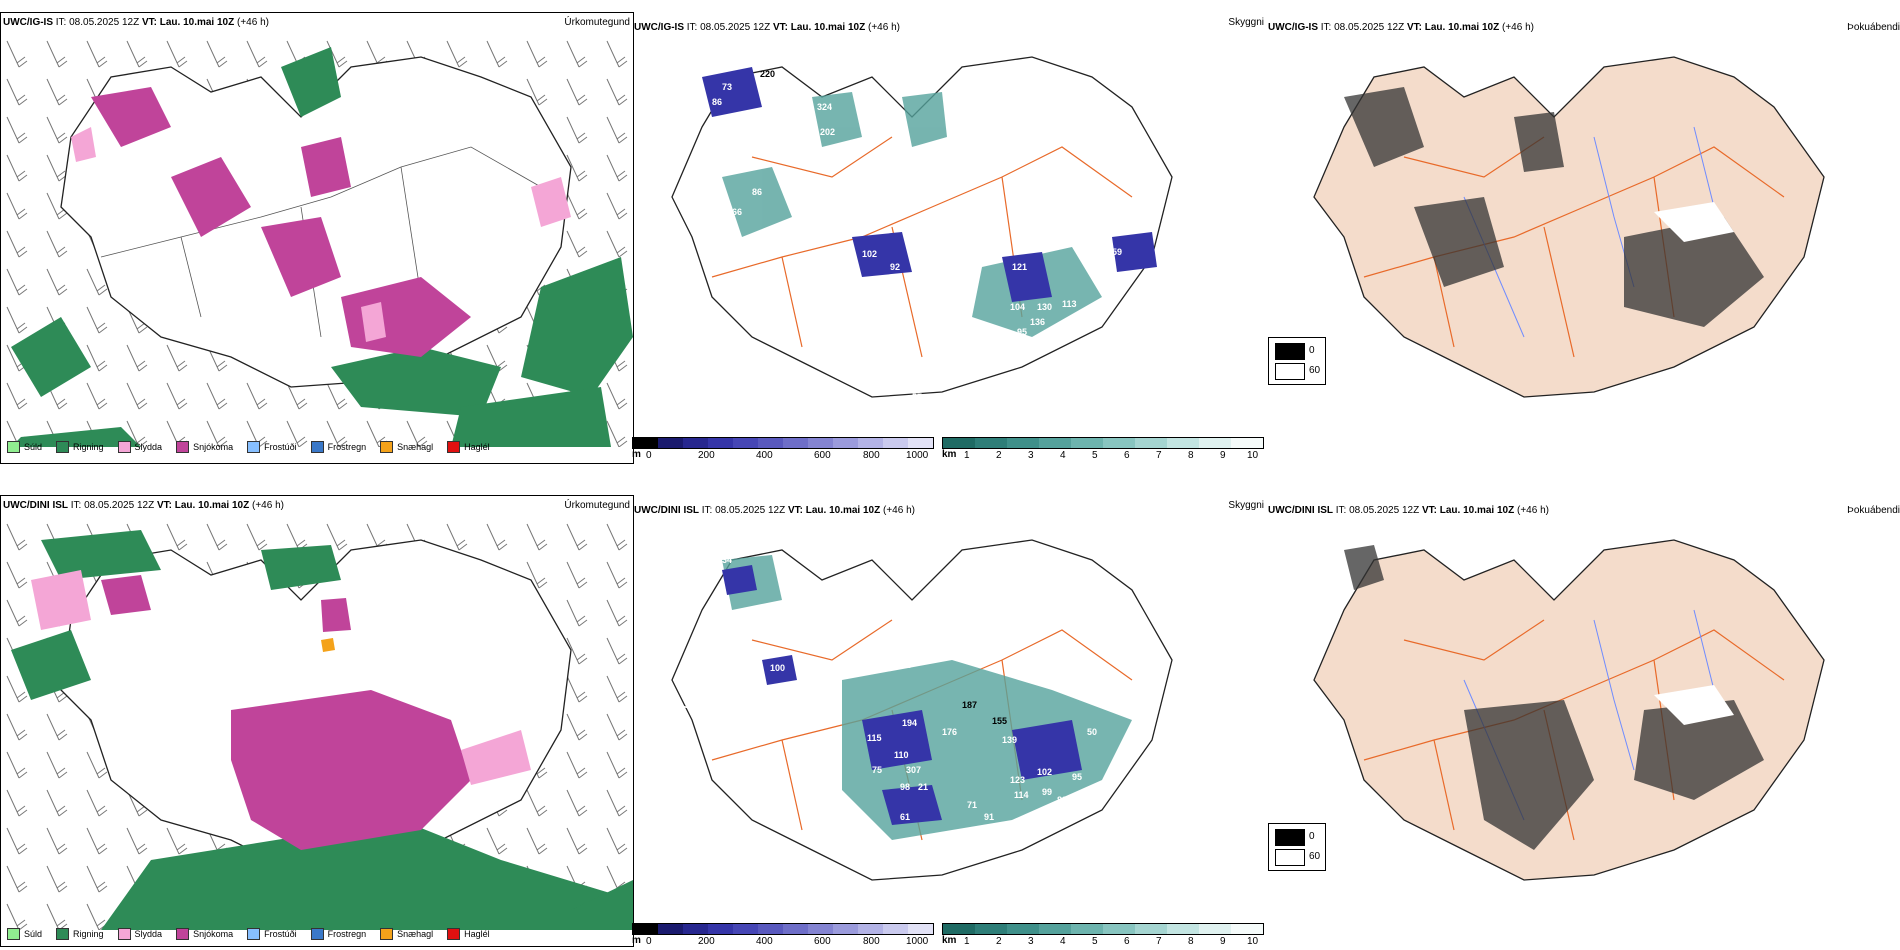 The height and width of the screenshot is (950, 1900). I want to click on cloud-base-label: 194, so click(910, 723).